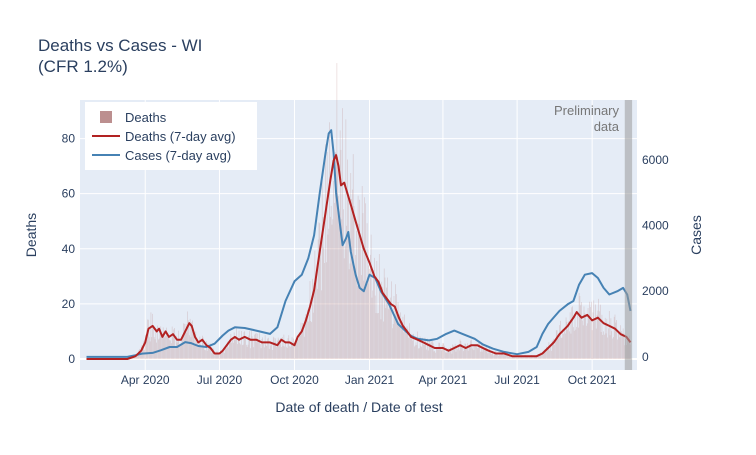 The height and width of the screenshot is (455, 756). I want to click on x-tick-label: Apr 2021, so click(443, 380).